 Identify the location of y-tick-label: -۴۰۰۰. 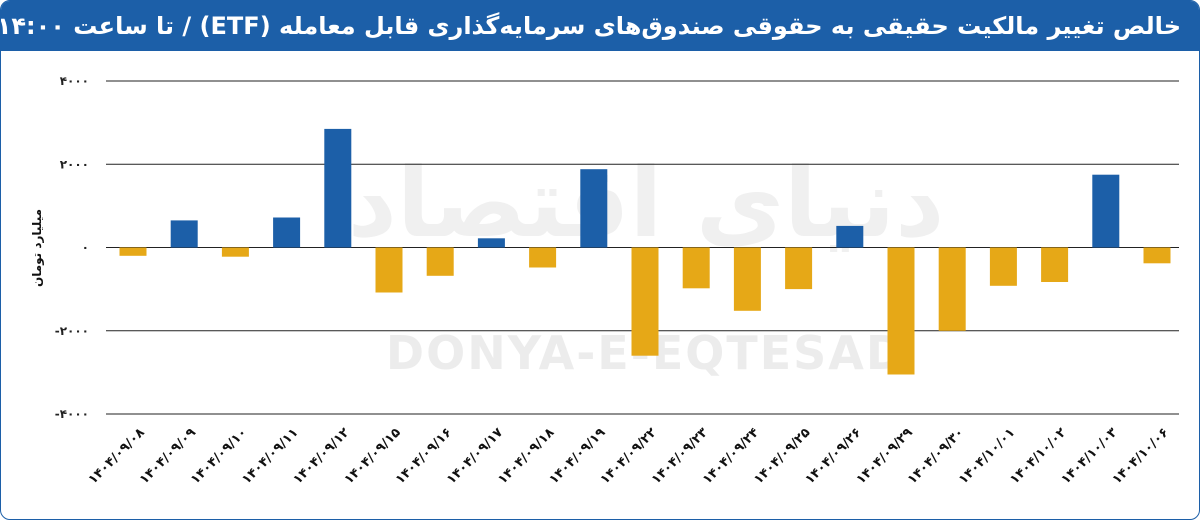
(72, 414).